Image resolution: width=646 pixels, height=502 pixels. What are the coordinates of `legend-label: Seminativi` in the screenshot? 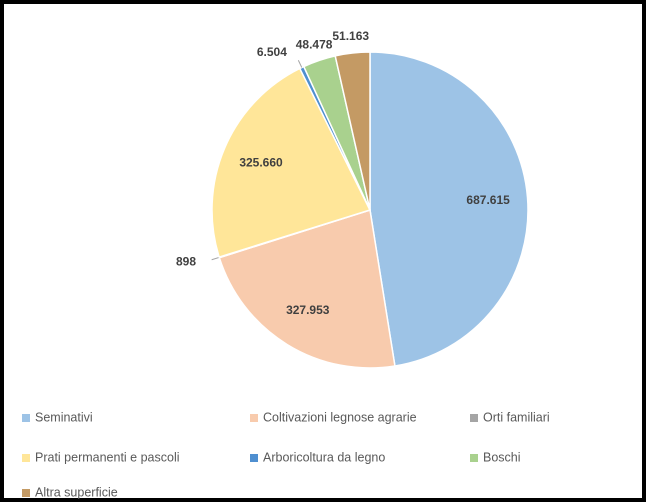 It's located at (64, 417).